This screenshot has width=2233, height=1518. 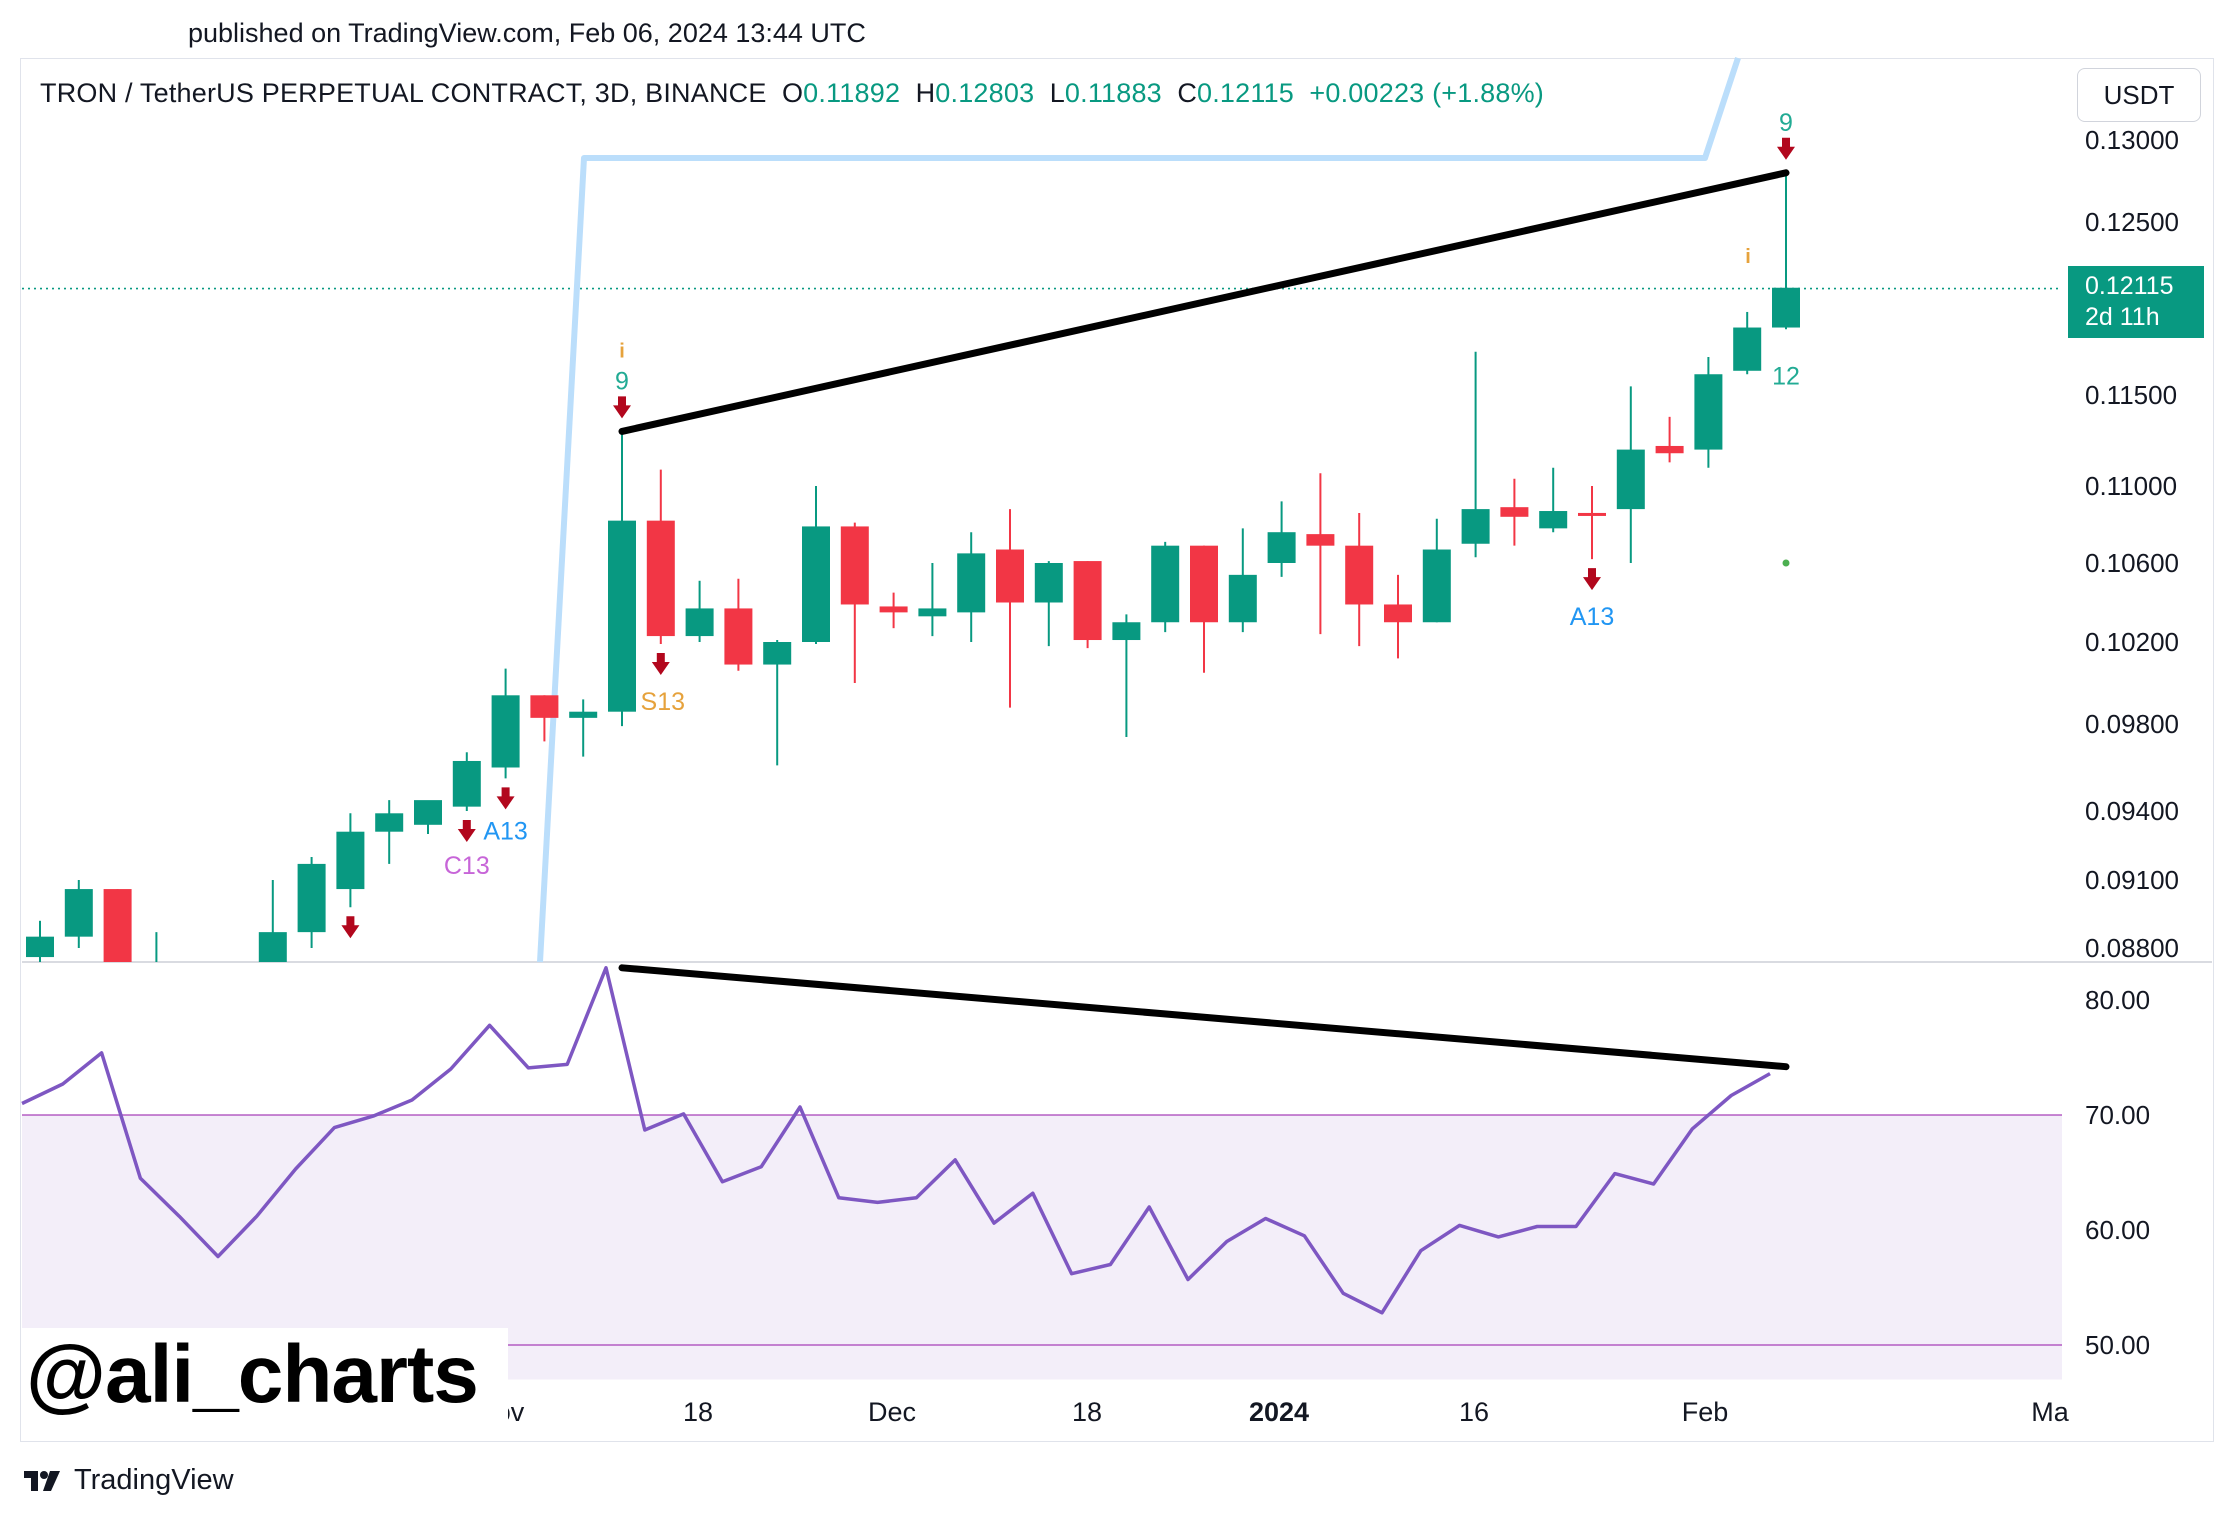 I want to click on price-axis-label: 0.10600, so click(x=2132, y=563).